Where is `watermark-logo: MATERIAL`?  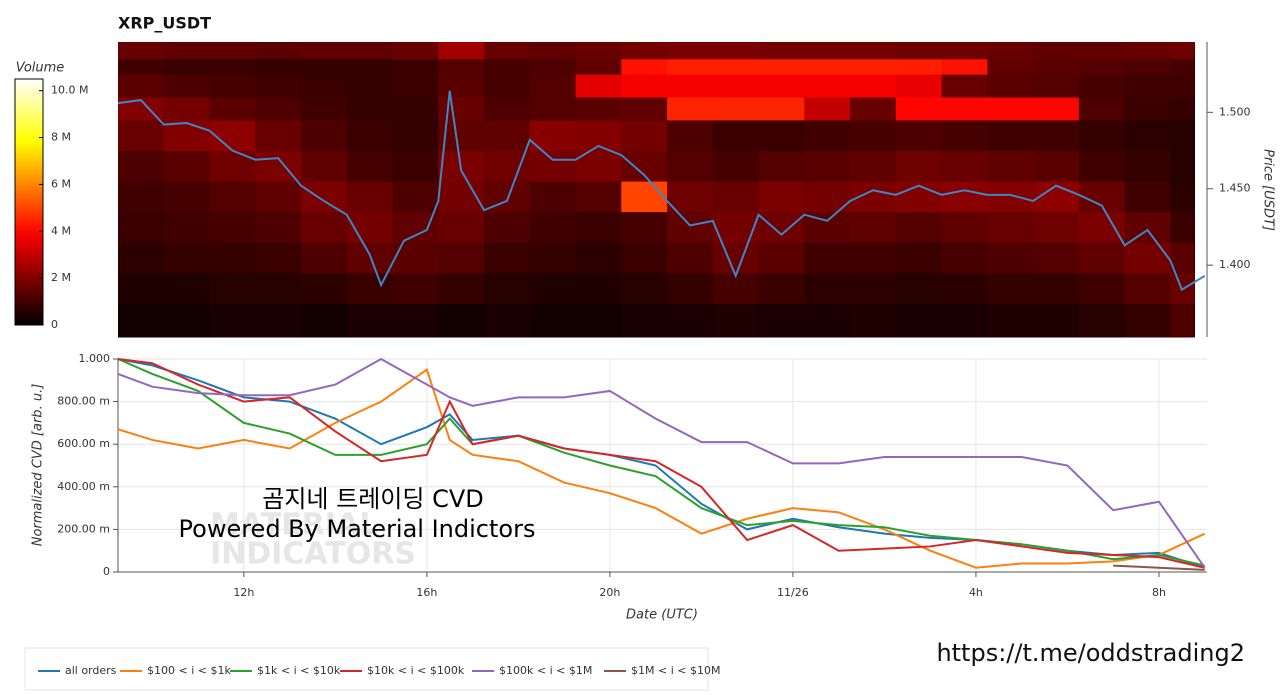
watermark-logo: MATERIAL is located at coordinates (294, 525).